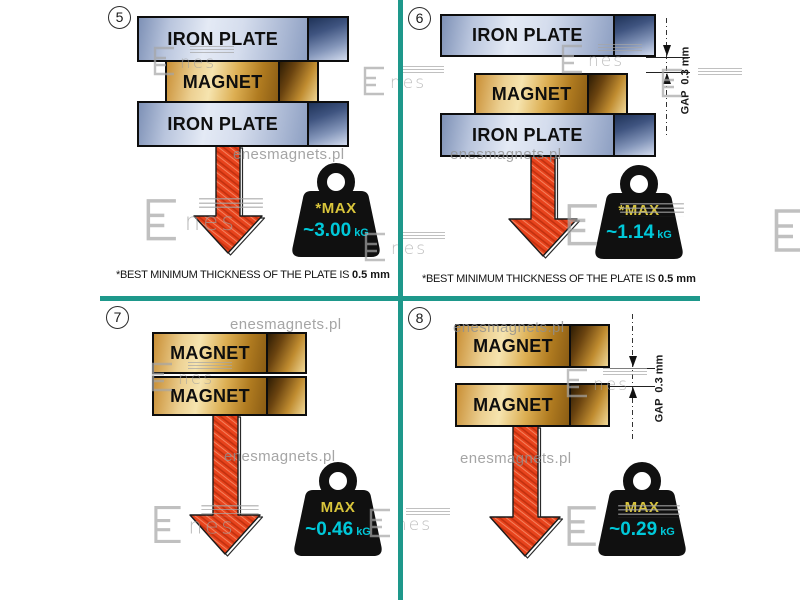  What do you see at coordinates (632, 377) in the screenshot?
I see `gap-dimension-line` at bounding box center [632, 377].